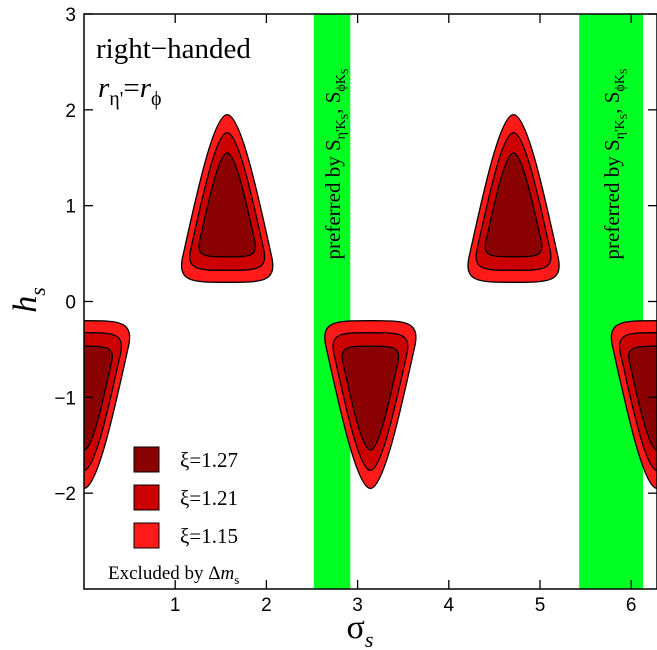 This screenshot has height=650, width=657. I want to click on y-tick-label-1: 2, so click(70, 111).